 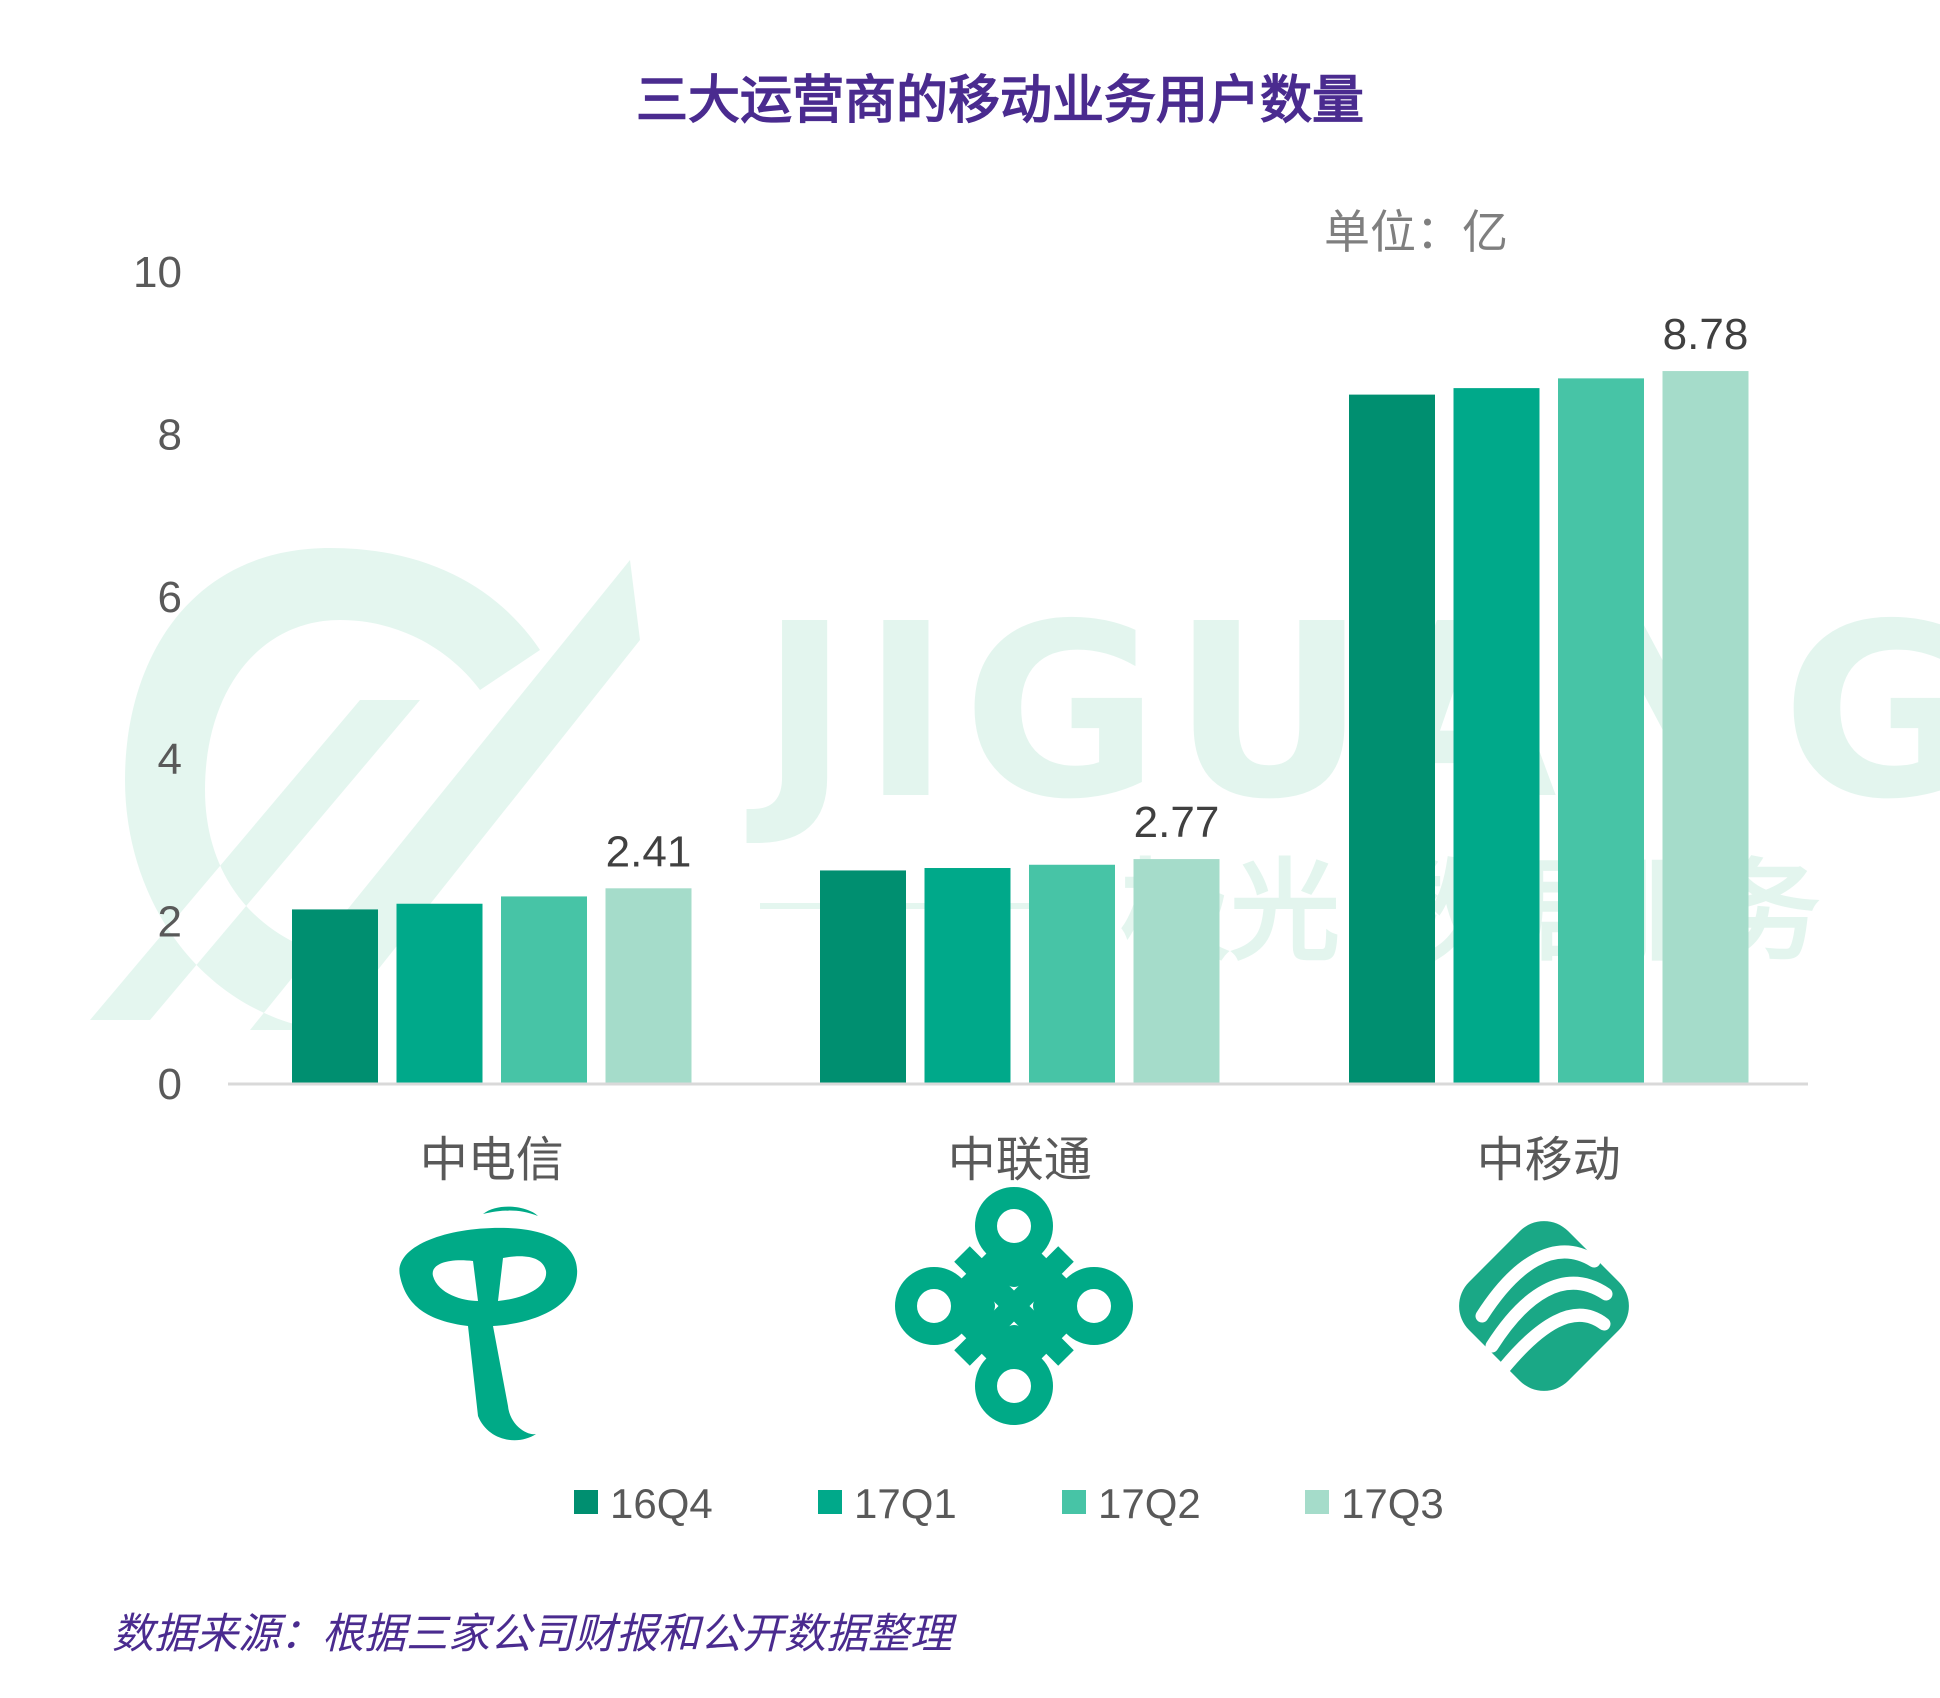 What do you see at coordinates (365, 789) in the screenshot?
I see `watermark-logo-icon` at bounding box center [365, 789].